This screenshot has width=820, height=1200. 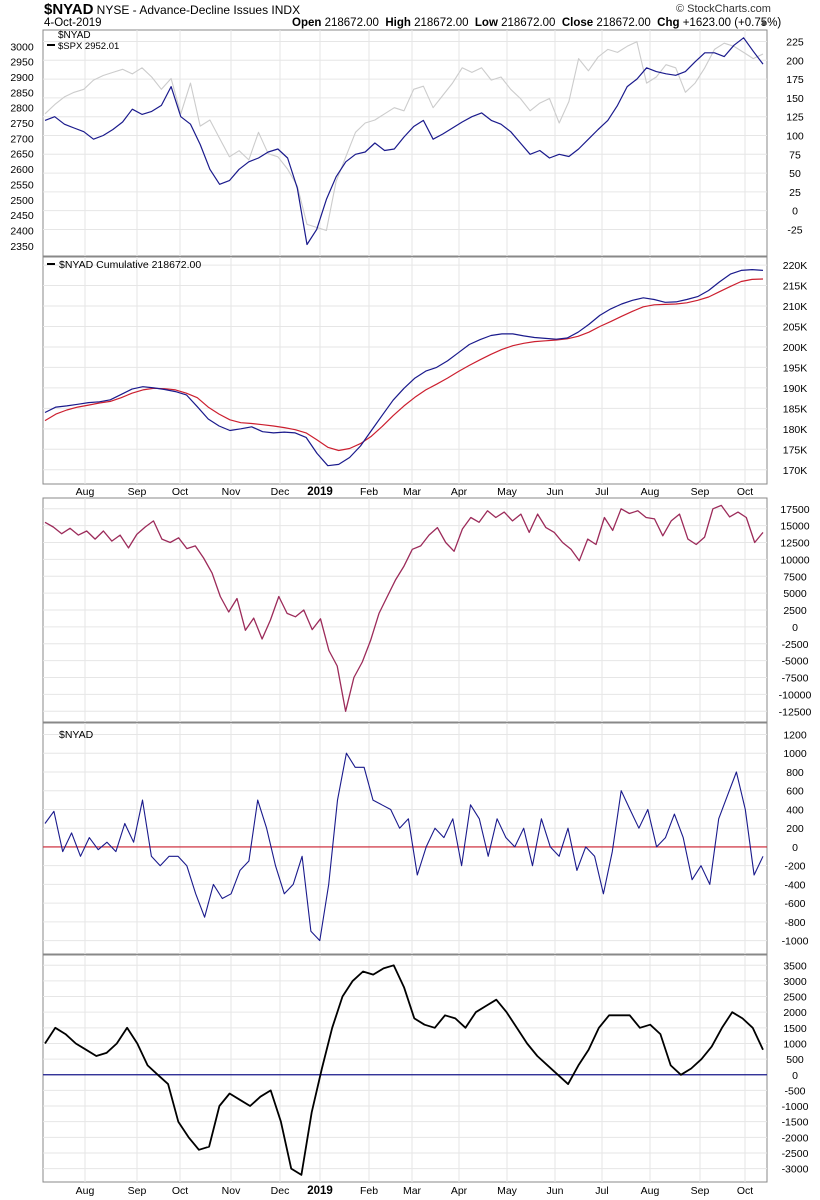 I want to click on chg-label: Chg, so click(x=668, y=23).